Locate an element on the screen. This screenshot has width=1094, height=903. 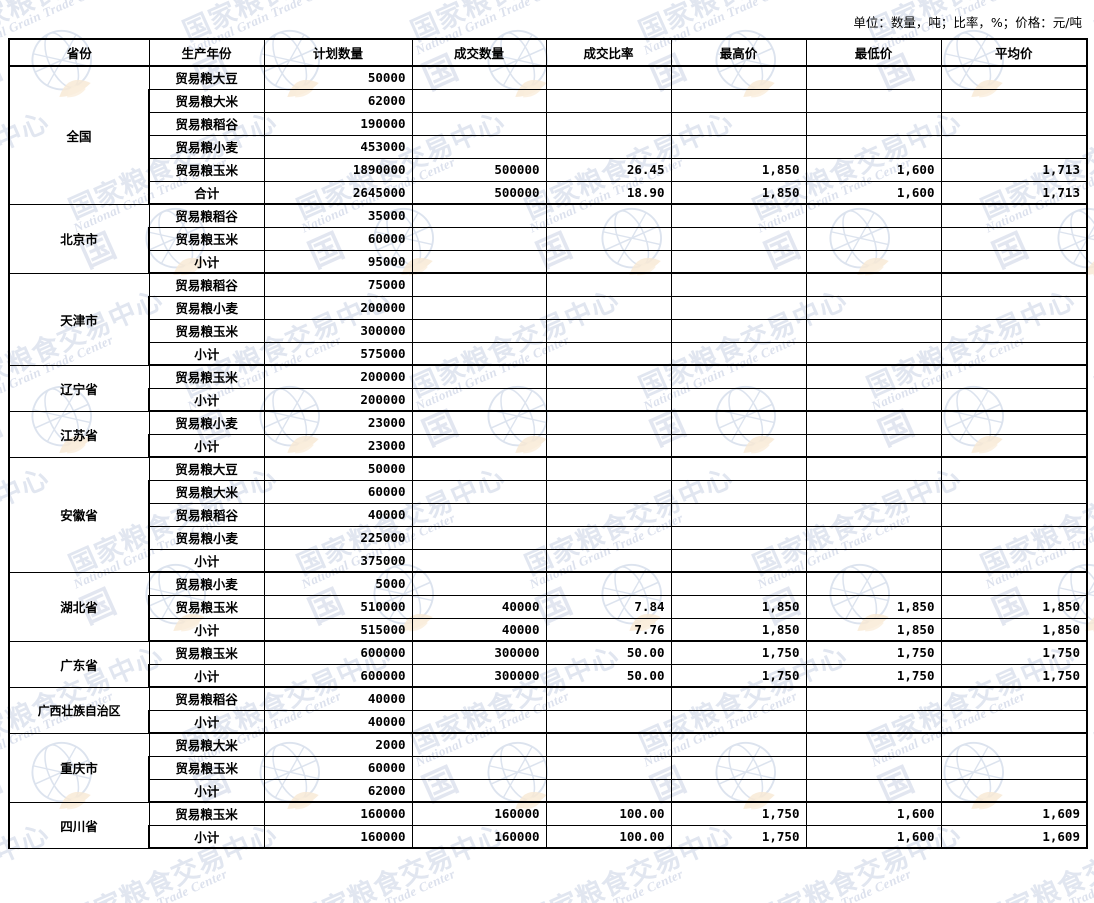
unit-note: 单位：数量，吨；比率，%；价格：元/吨 is located at coordinates (967, 22).